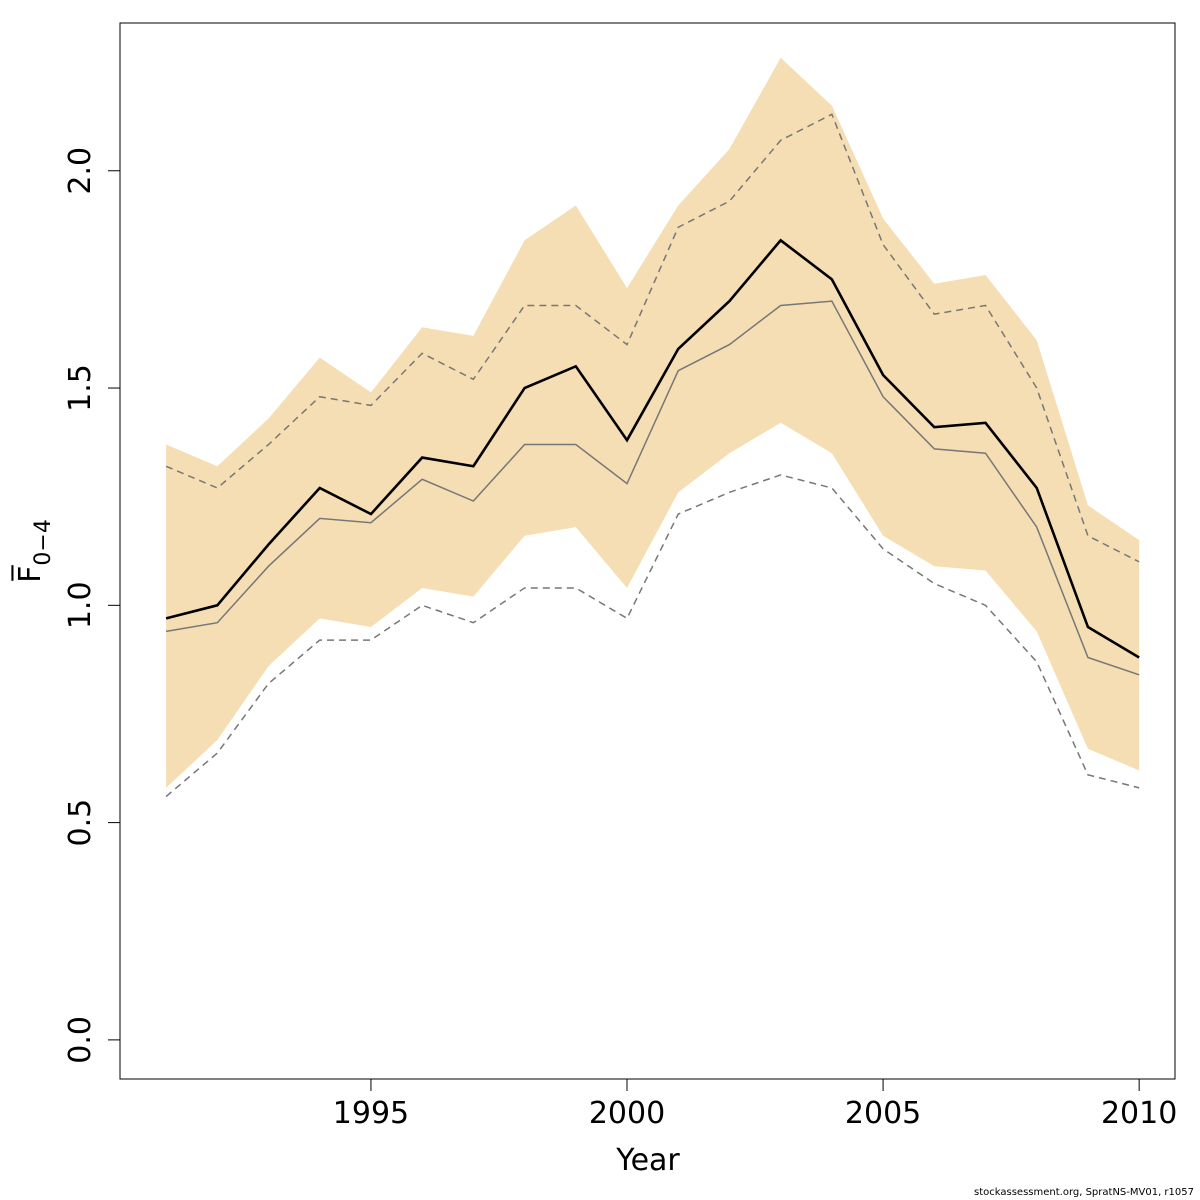 The width and height of the screenshot is (1200, 1200). I want to click on svg-text: F̅0−4, so click(33, 551).